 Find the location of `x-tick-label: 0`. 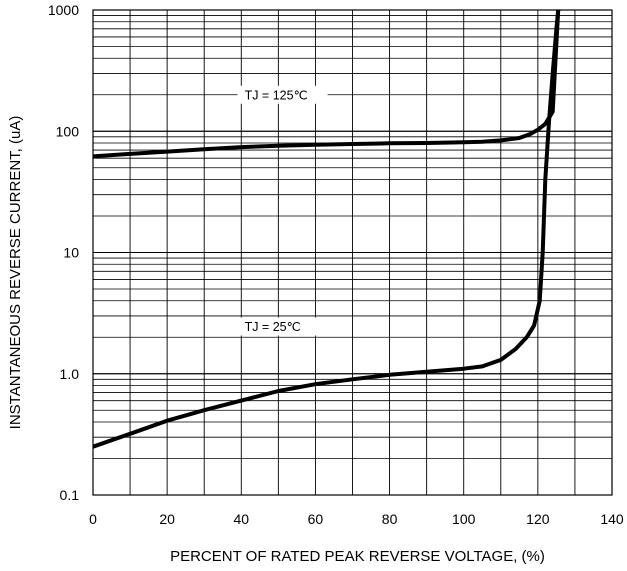

x-tick-label: 0 is located at coordinates (93, 519).